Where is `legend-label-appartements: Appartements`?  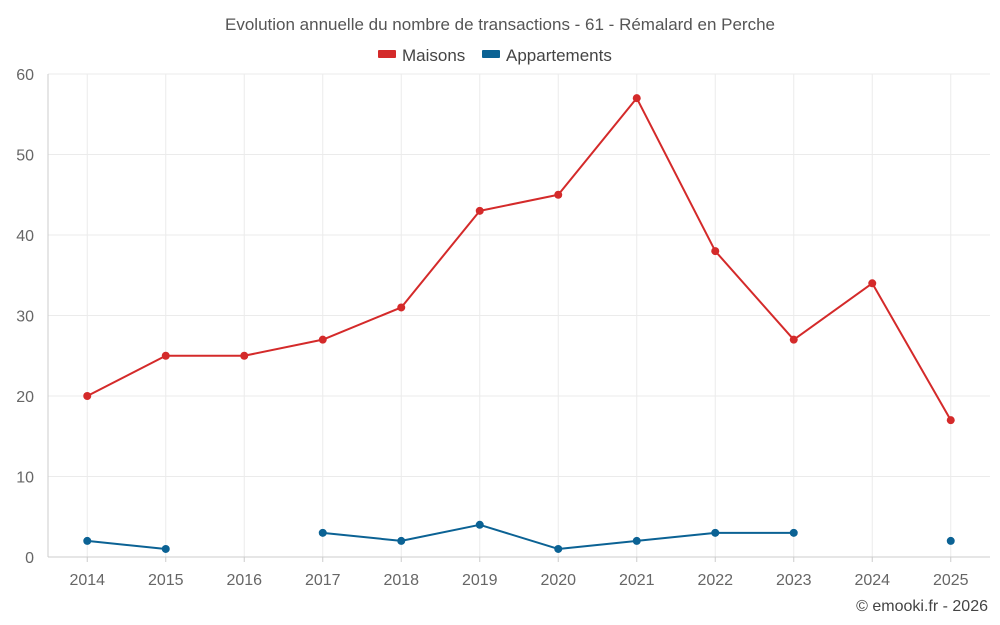
legend-label-appartements: Appartements is located at coordinates (559, 55).